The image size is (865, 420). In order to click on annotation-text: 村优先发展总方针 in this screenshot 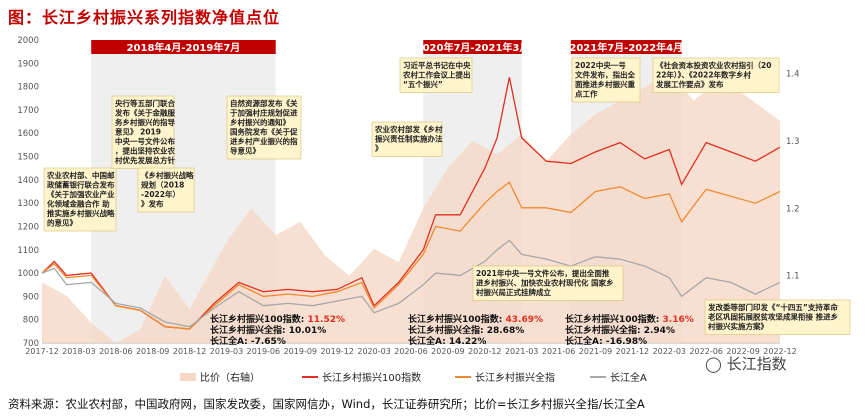, I will do `click(145, 160)`.